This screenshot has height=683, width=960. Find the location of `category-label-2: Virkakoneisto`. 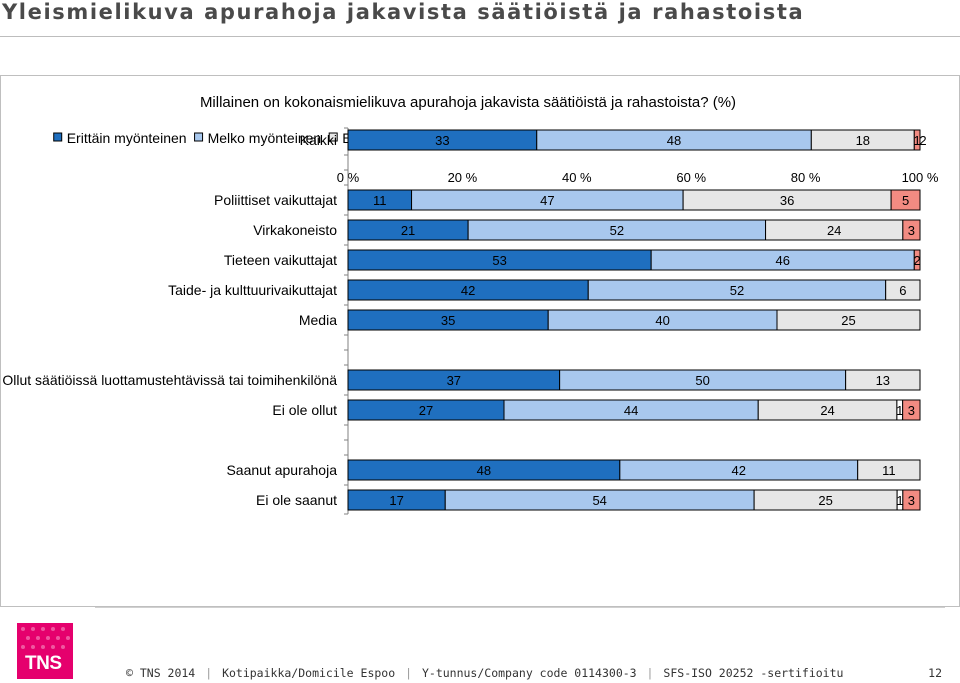

category-label-2: Virkakoneisto is located at coordinates (295, 230).